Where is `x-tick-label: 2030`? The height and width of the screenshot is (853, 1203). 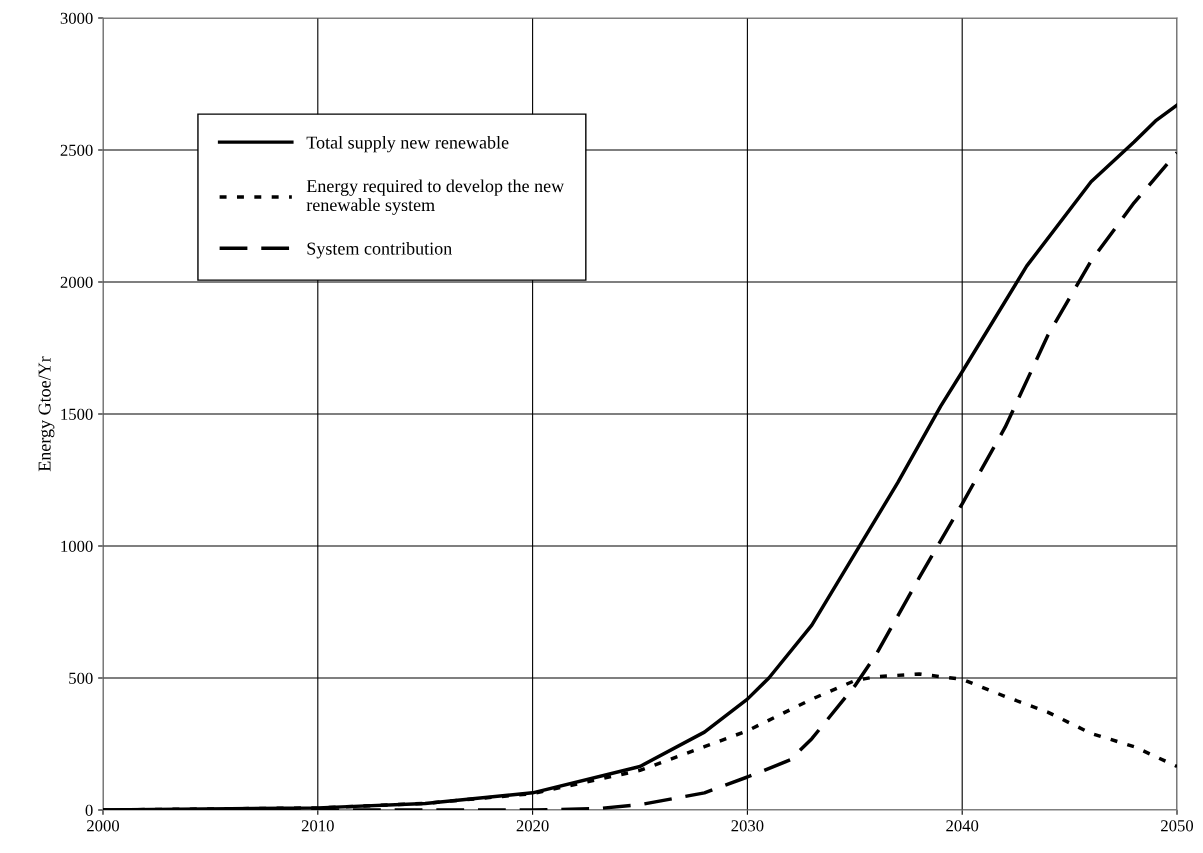 x-tick-label: 2030 is located at coordinates (747, 826).